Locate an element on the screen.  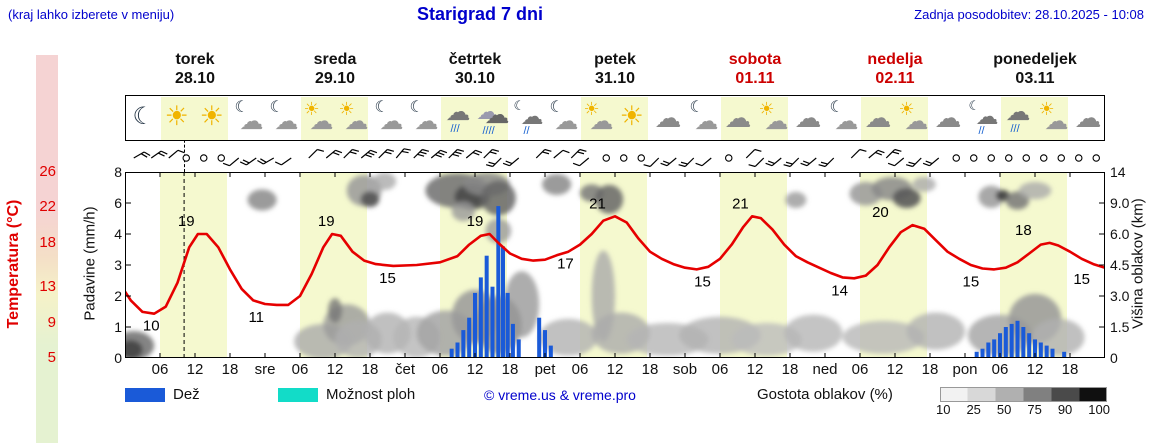
day-header: nedelja 02.11 is located at coordinates (895, 69).